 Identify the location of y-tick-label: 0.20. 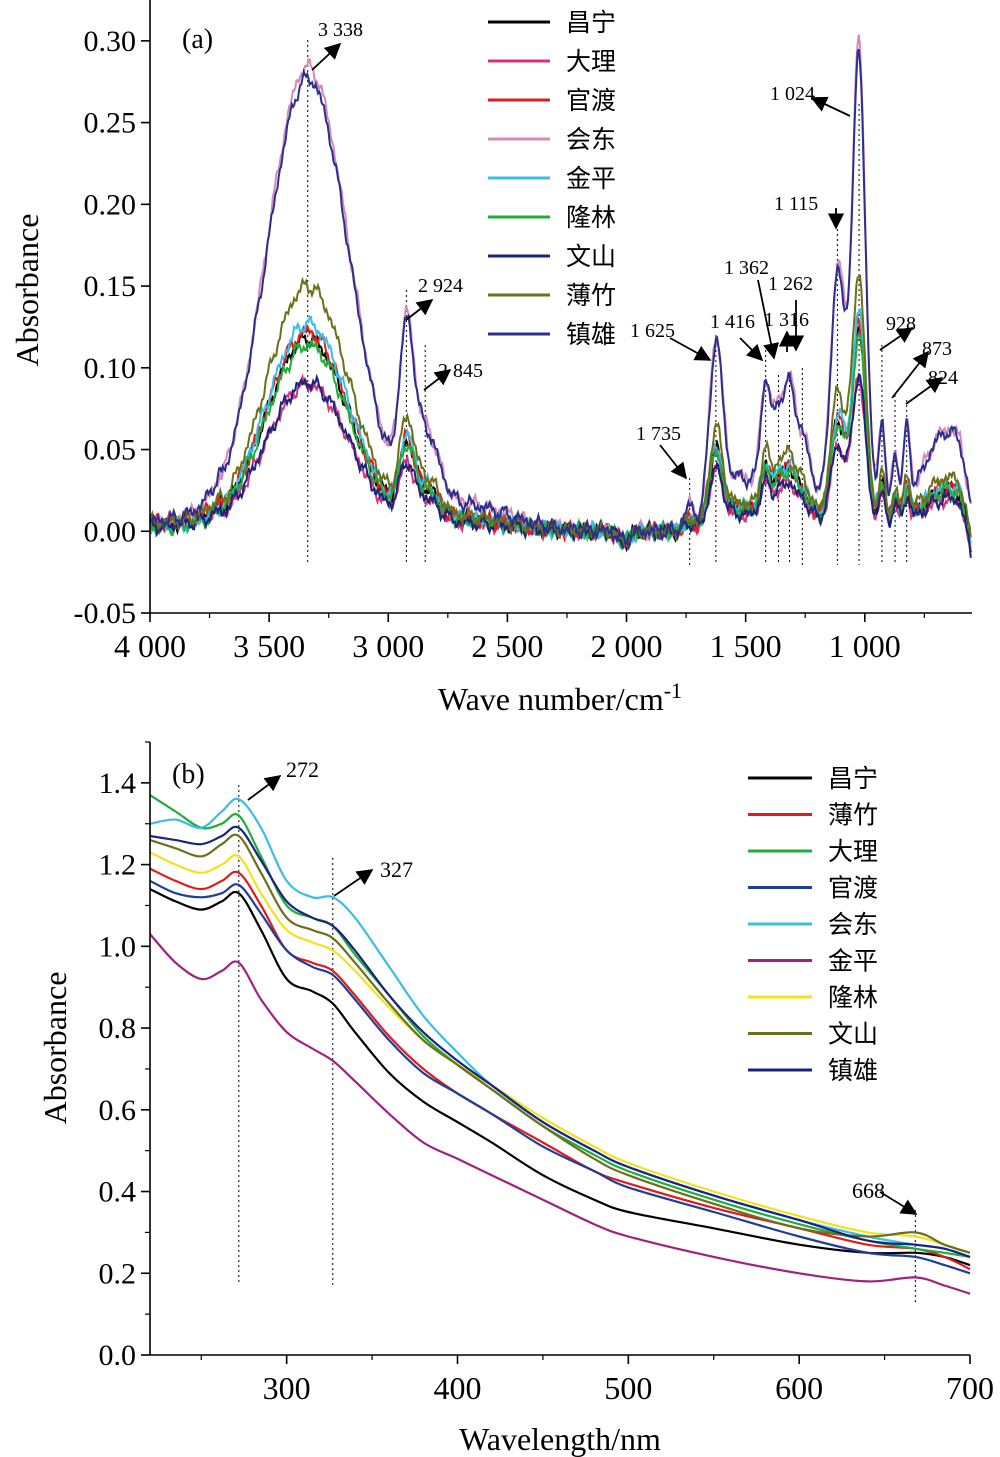
(110, 204).